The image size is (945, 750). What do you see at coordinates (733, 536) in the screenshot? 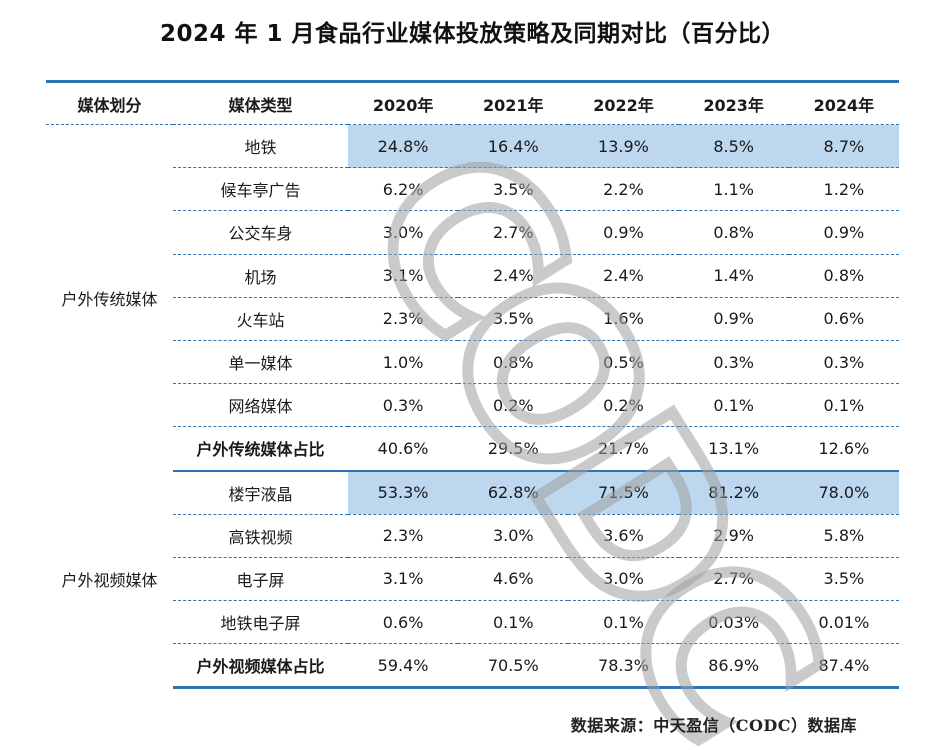
I see `value-cell: 2.9%` at bounding box center [733, 536].